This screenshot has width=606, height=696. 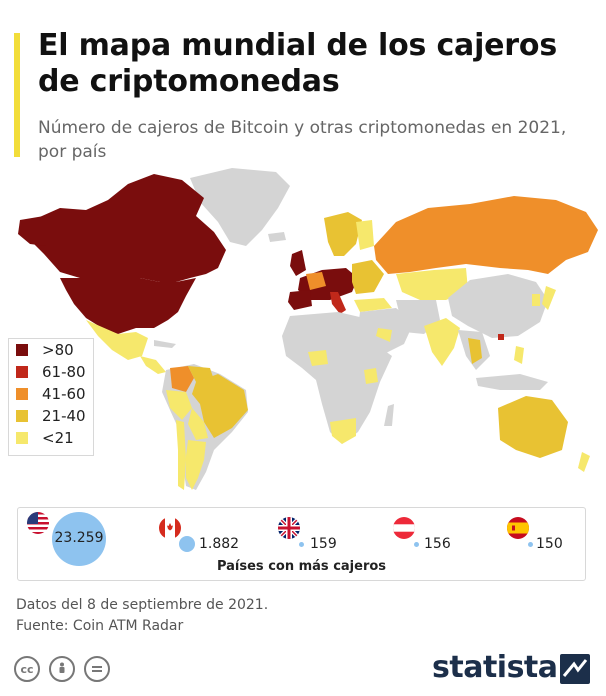 What do you see at coordinates (165, 344) in the screenshot?
I see `map-cuba` at bounding box center [165, 344].